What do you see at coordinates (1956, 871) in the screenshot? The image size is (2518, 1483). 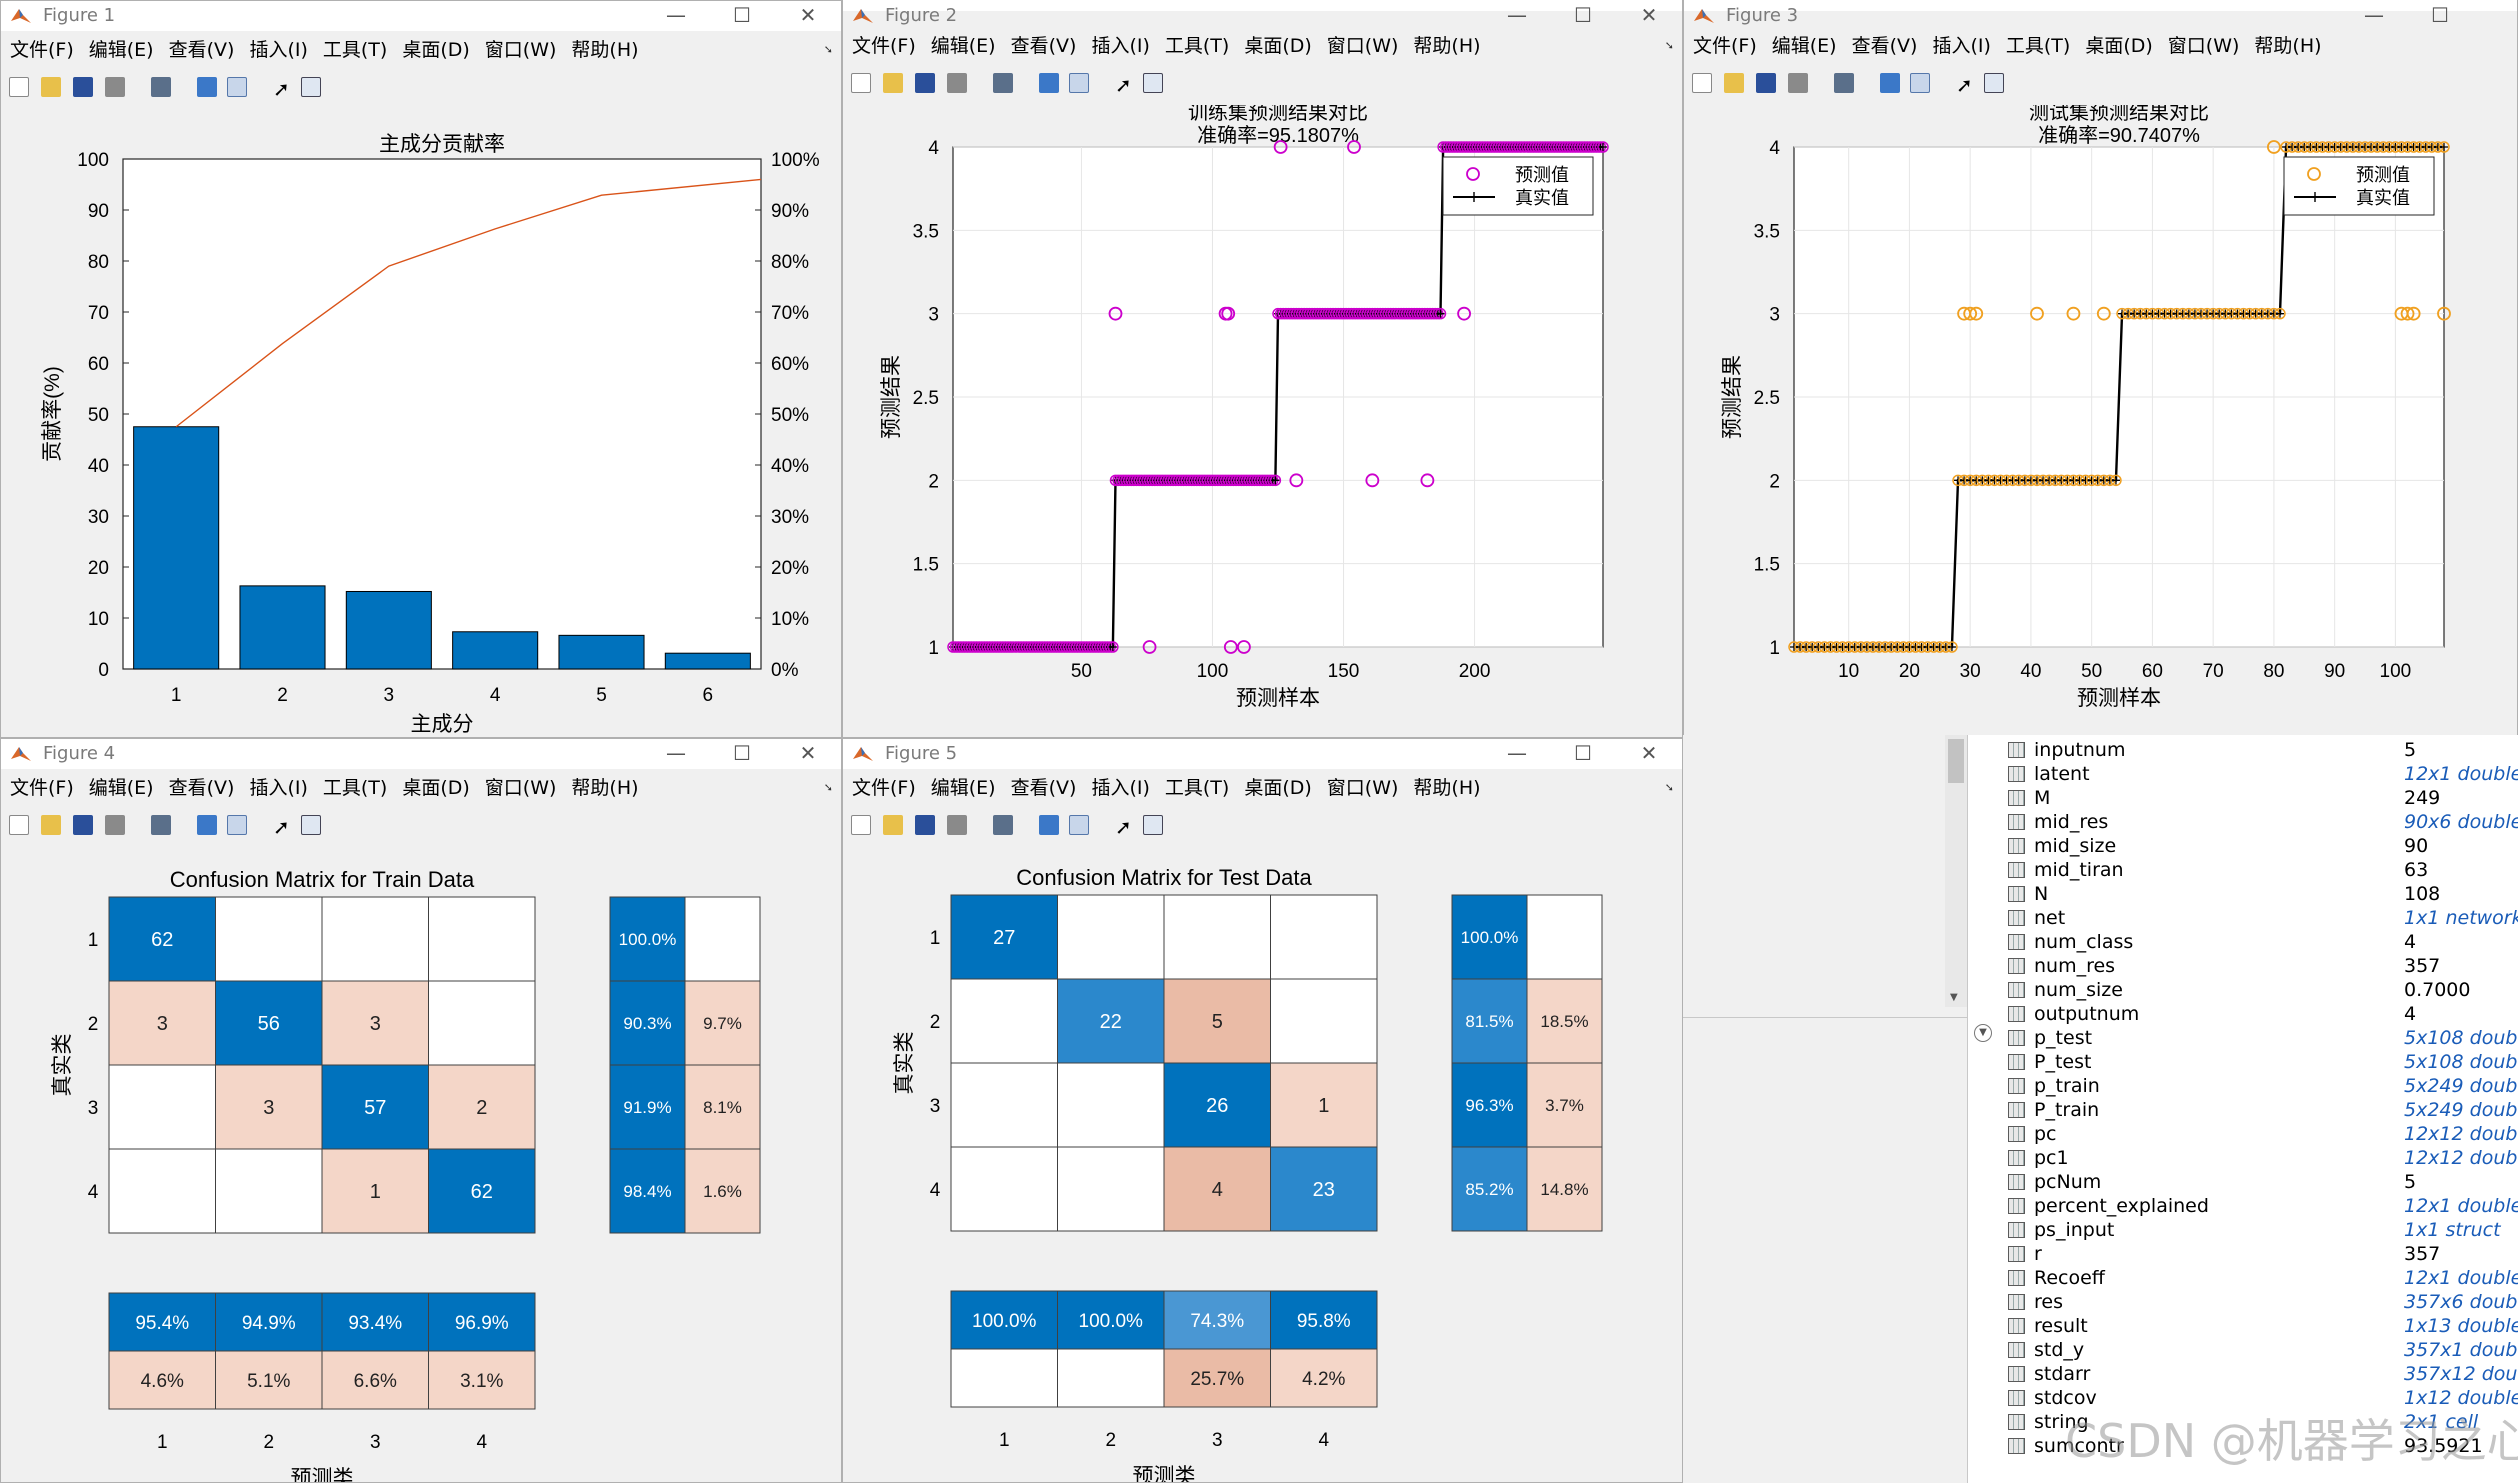 I see `scrollbar: ▼` at bounding box center [1956, 871].